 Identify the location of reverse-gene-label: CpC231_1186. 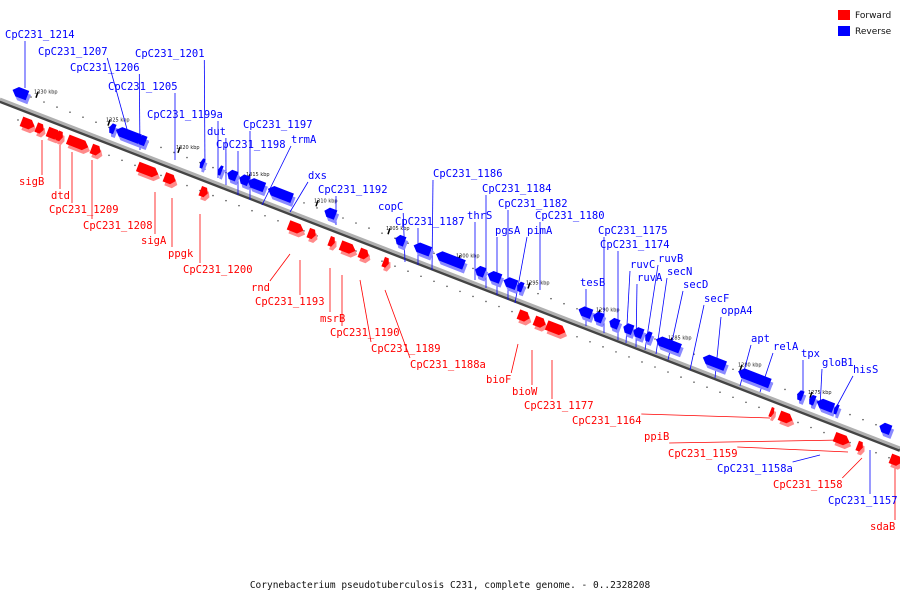
(468, 174).